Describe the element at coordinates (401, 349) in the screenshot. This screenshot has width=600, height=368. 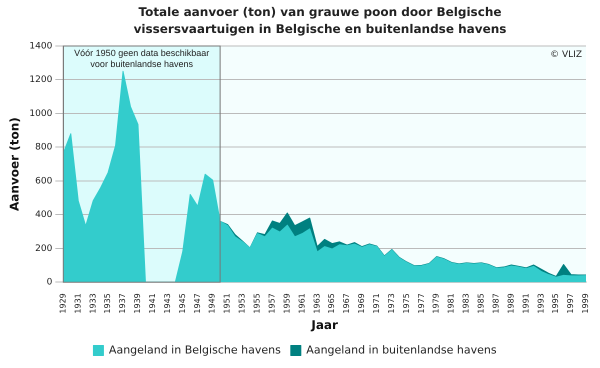
I see `legend-label: Aangeland in buitenlandse havens` at that location.